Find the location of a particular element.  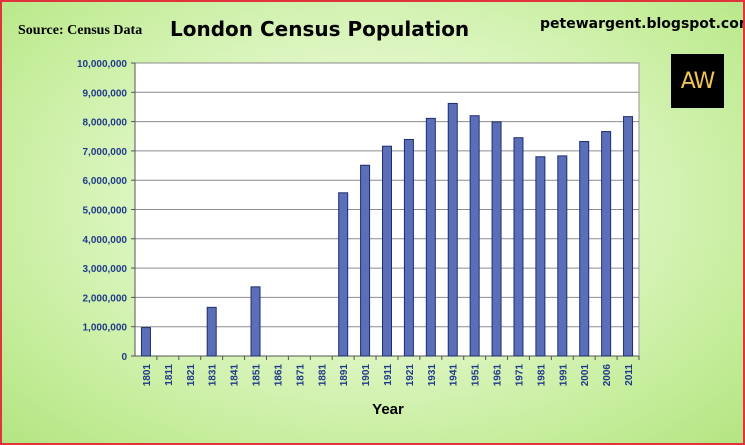

bar-1911 is located at coordinates (387, 251).